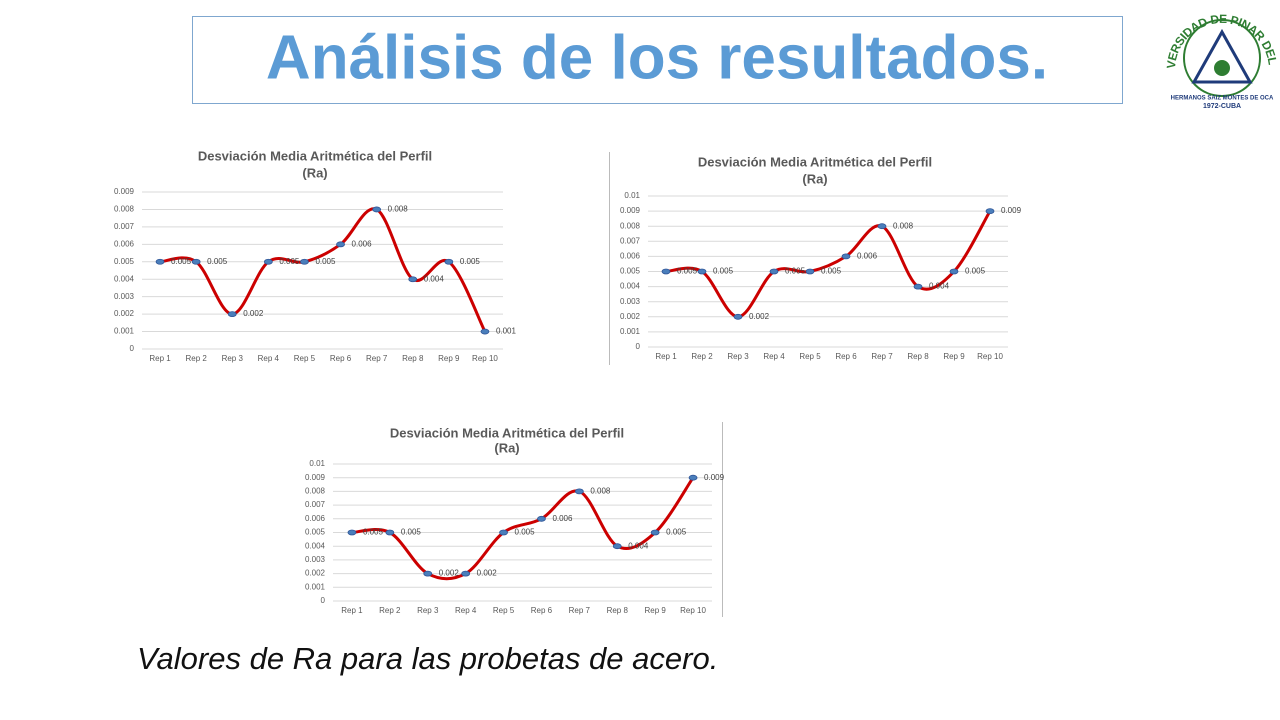  Describe the element at coordinates (1011, 210) in the screenshot. I see `data-label: 0.009` at that location.